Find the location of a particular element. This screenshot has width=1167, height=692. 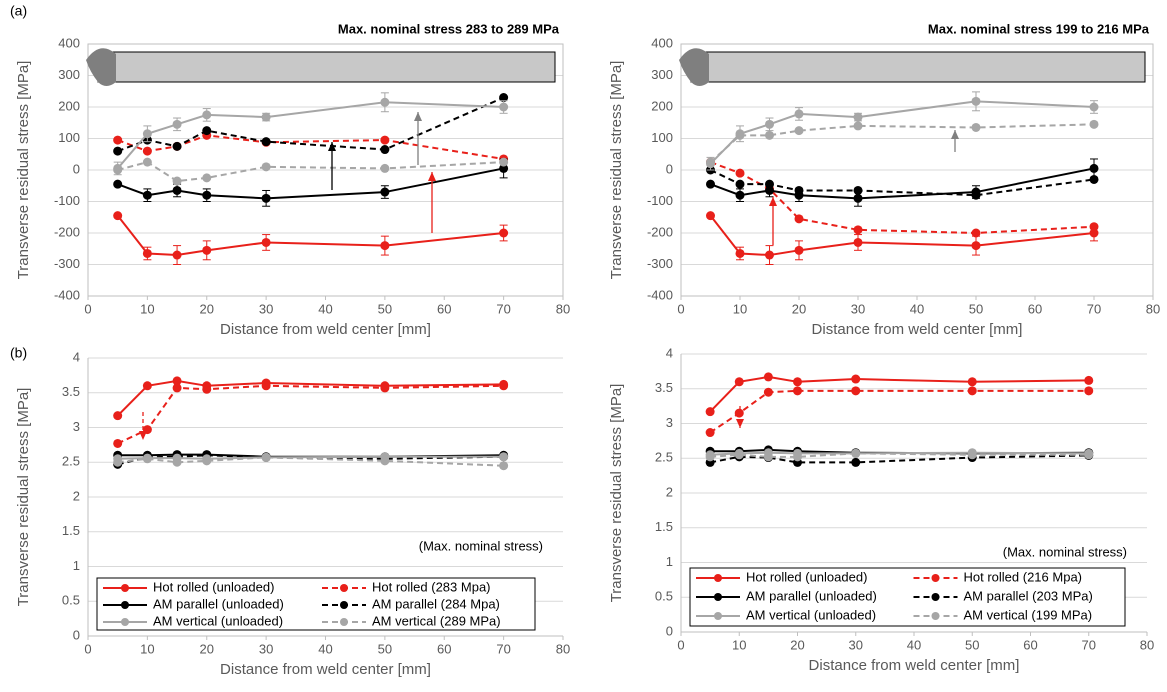

y-tick-label: 400 is located at coordinates (69, 42).